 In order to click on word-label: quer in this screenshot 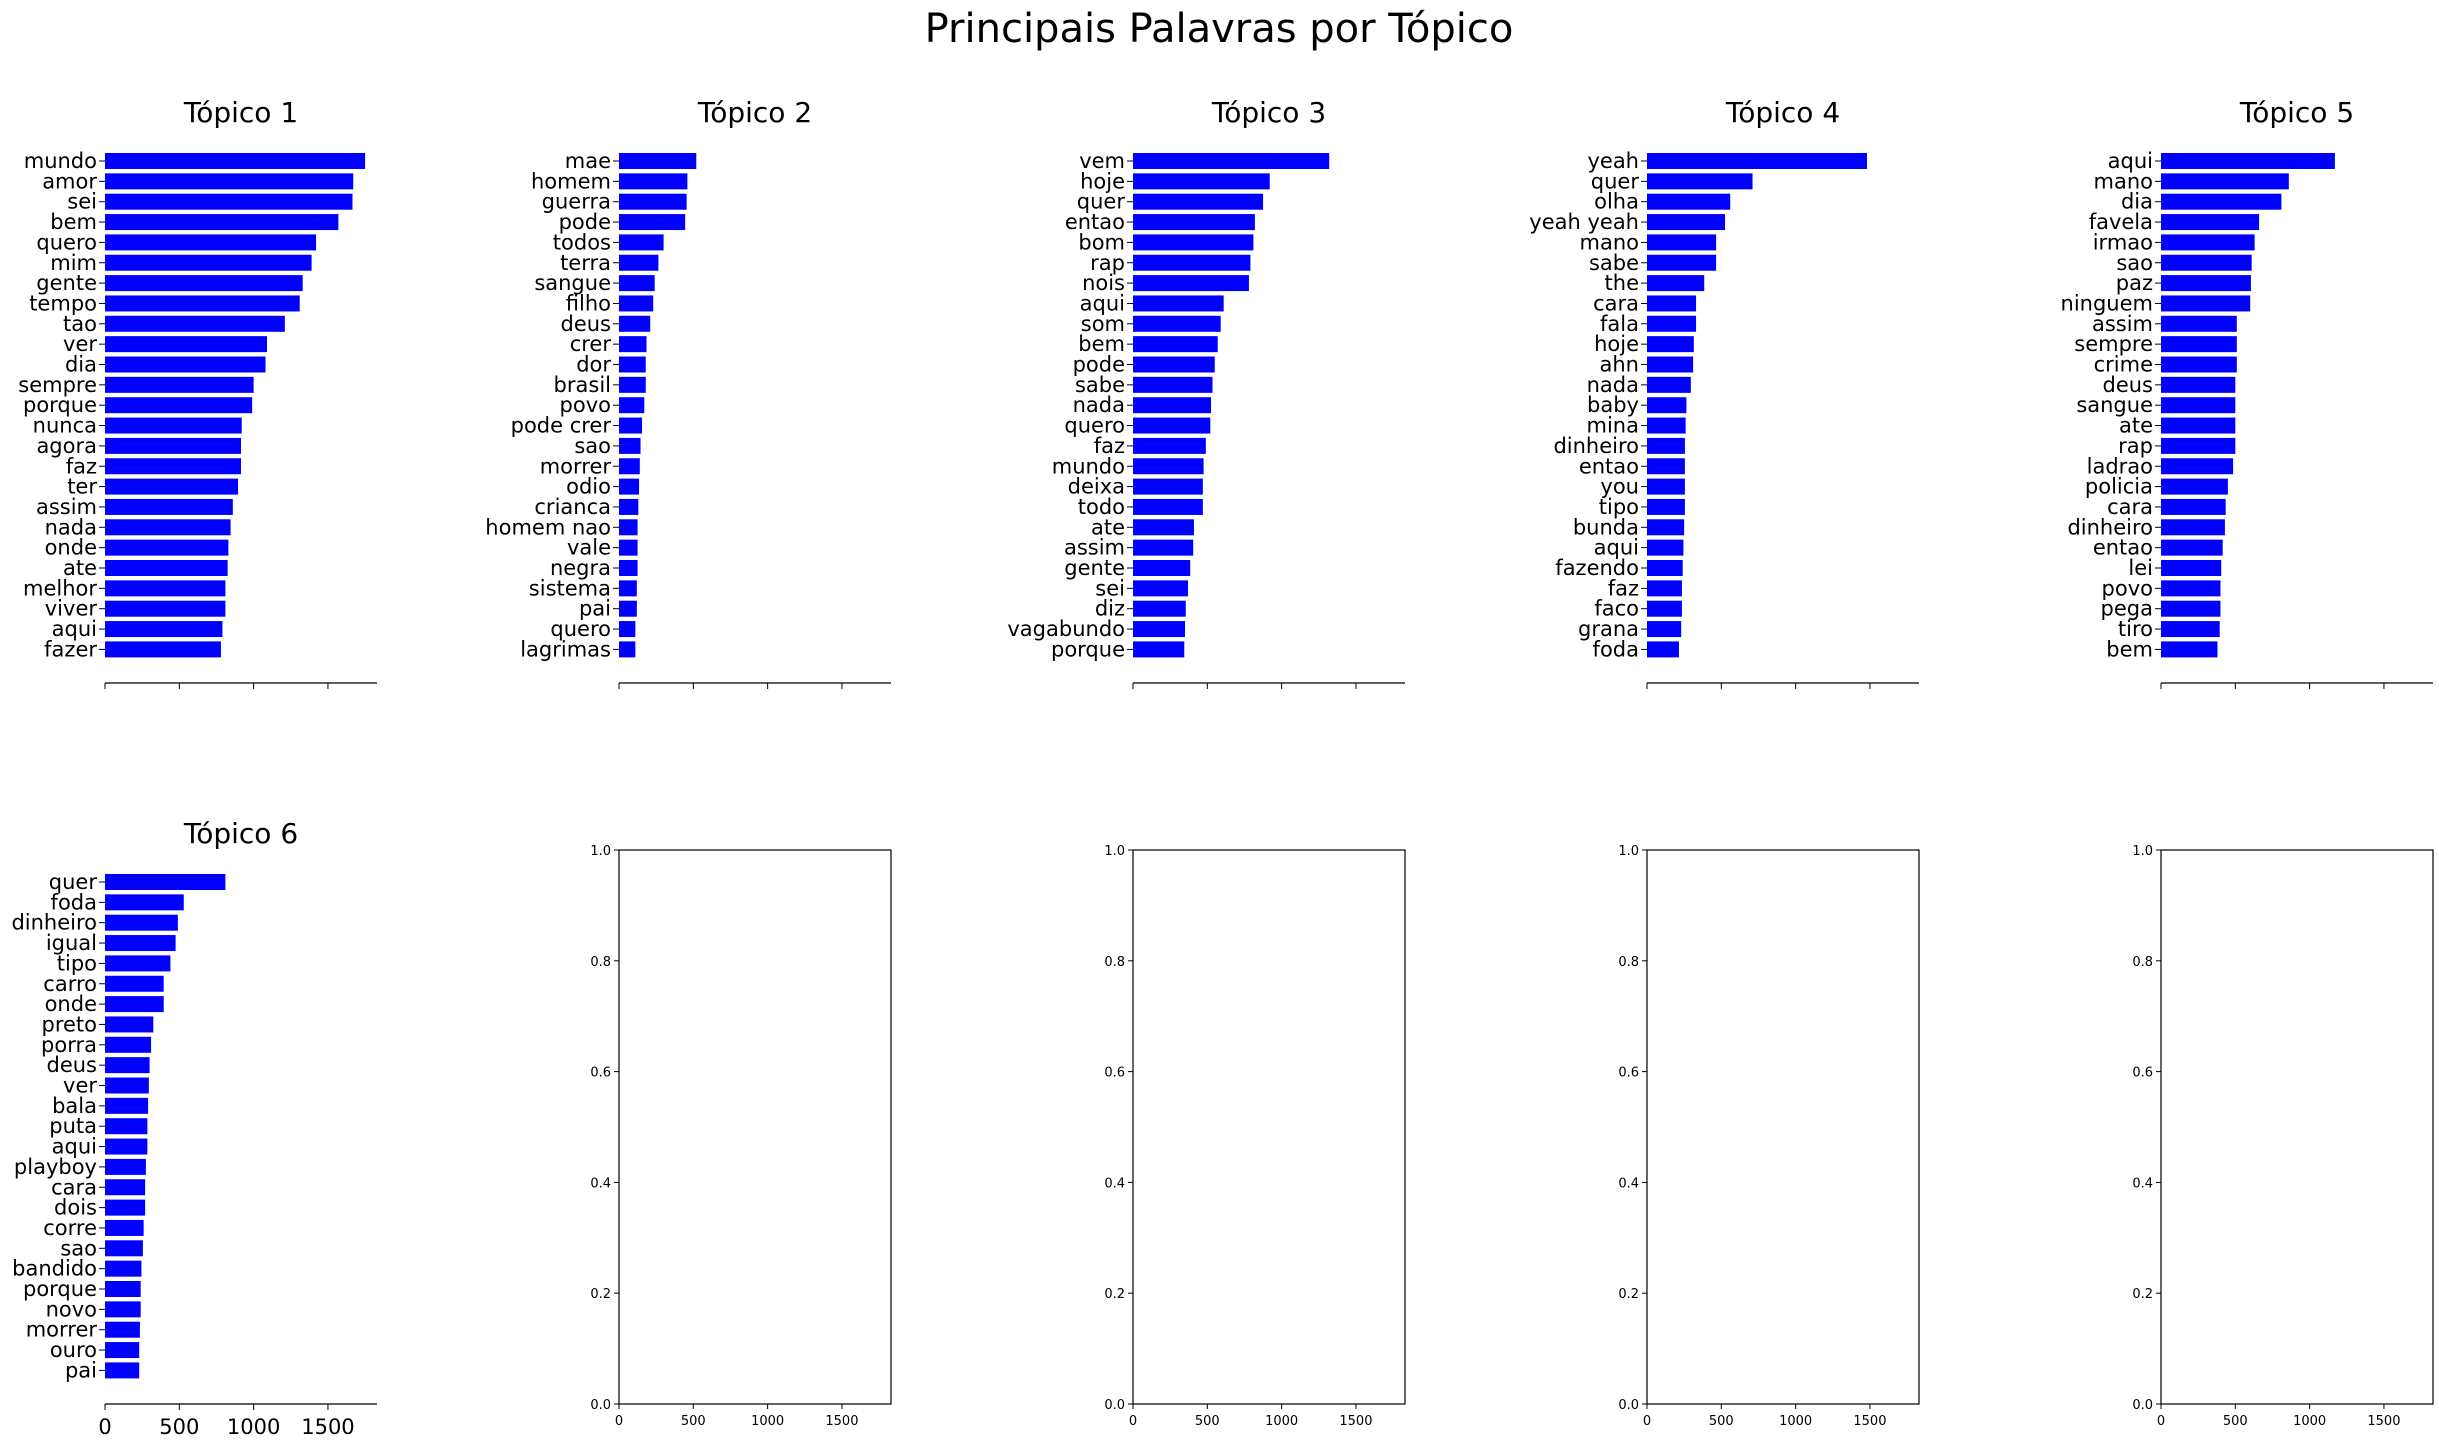, I will do `click(1615, 181)`.